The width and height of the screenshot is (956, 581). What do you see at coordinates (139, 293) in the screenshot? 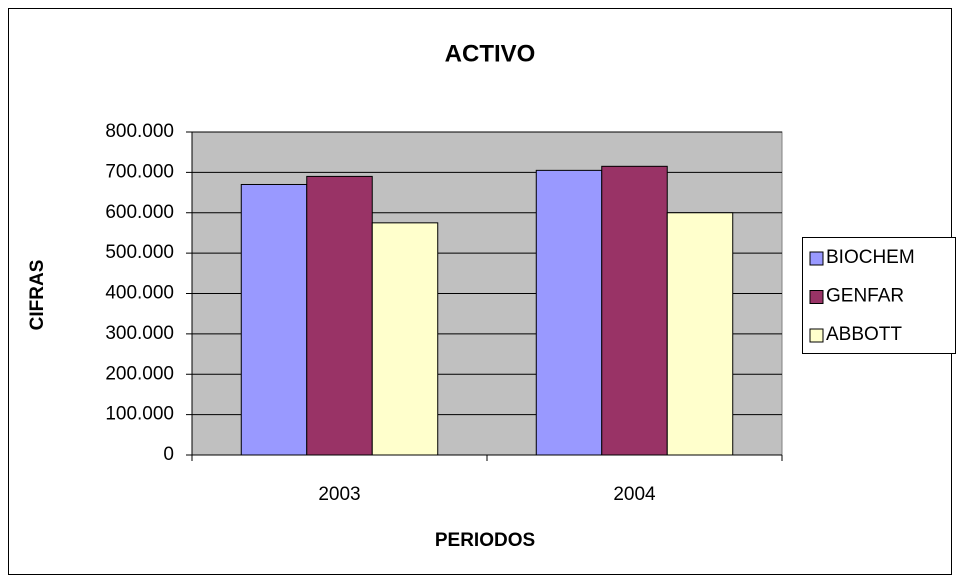
I see `y-tick-label: 400.000` at bounding box center [139, 293].